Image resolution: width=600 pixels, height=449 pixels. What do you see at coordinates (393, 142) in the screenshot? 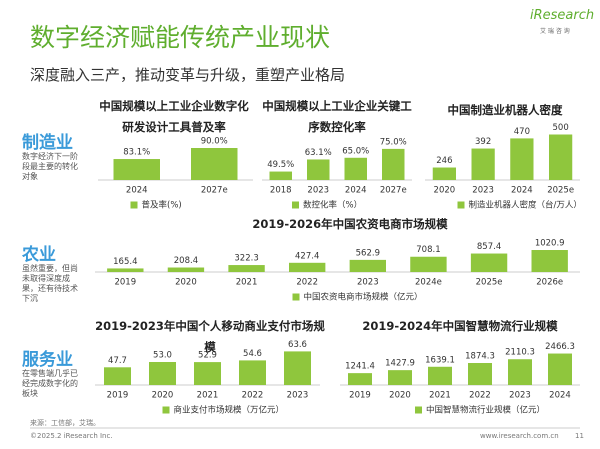
I see `data-label: 75.0%` at bounding box center [393, 142].